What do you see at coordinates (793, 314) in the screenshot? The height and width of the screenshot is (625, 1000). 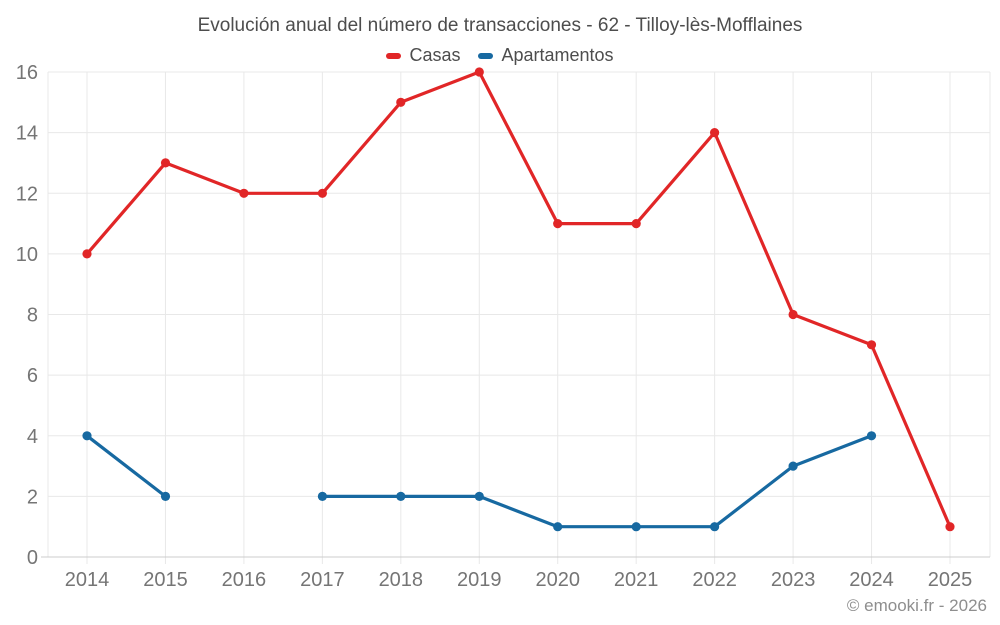 I see `data-point-casas-2023` at bounding box center [793, 314].